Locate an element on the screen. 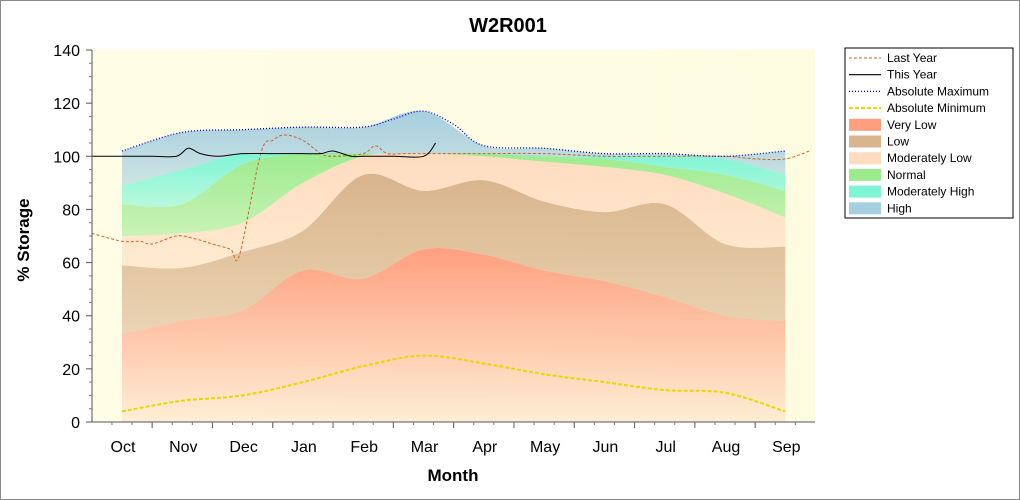 This screenshot has width=1020, height=500. y-tick-label: 0 is located at coordinates (75, 423).